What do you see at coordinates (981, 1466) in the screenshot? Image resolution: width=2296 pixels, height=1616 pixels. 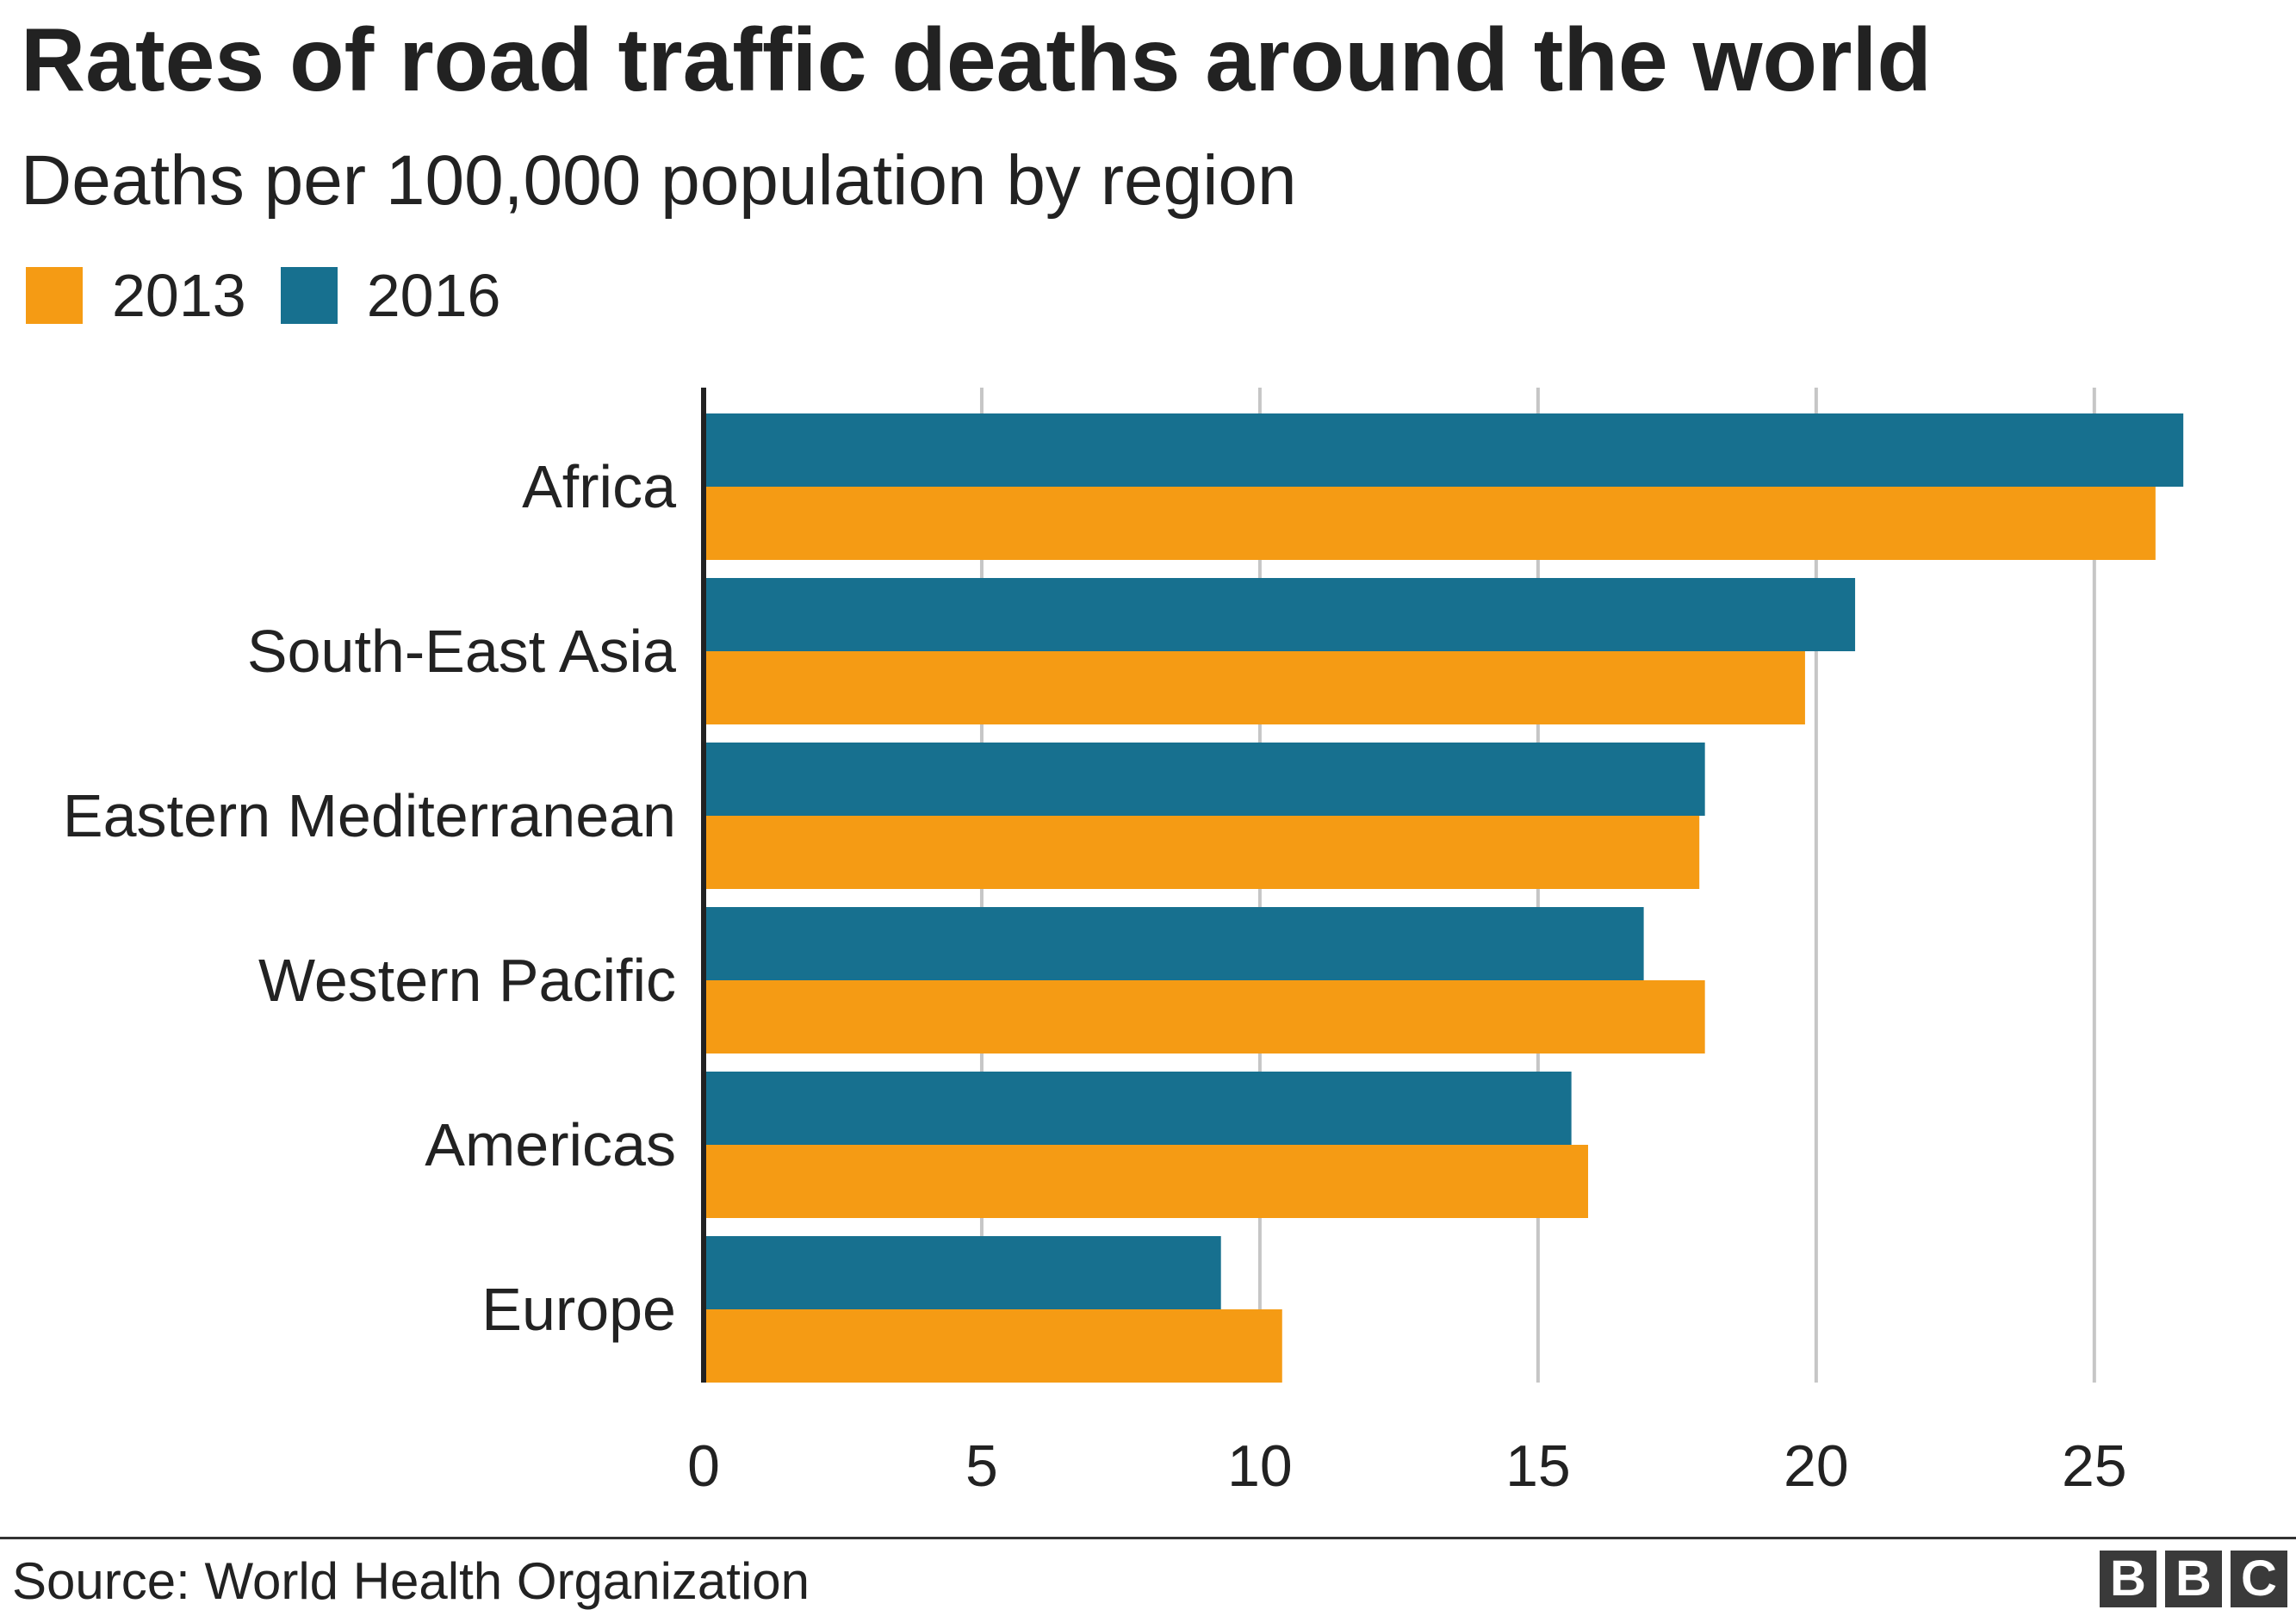 I see `x-tick-label: 5` at bounding box center [981, 1466].